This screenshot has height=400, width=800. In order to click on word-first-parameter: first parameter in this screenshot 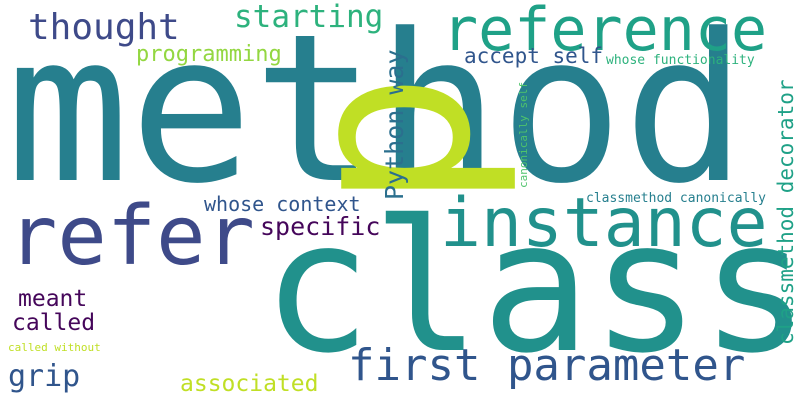, I will do `click(547, 365)`.